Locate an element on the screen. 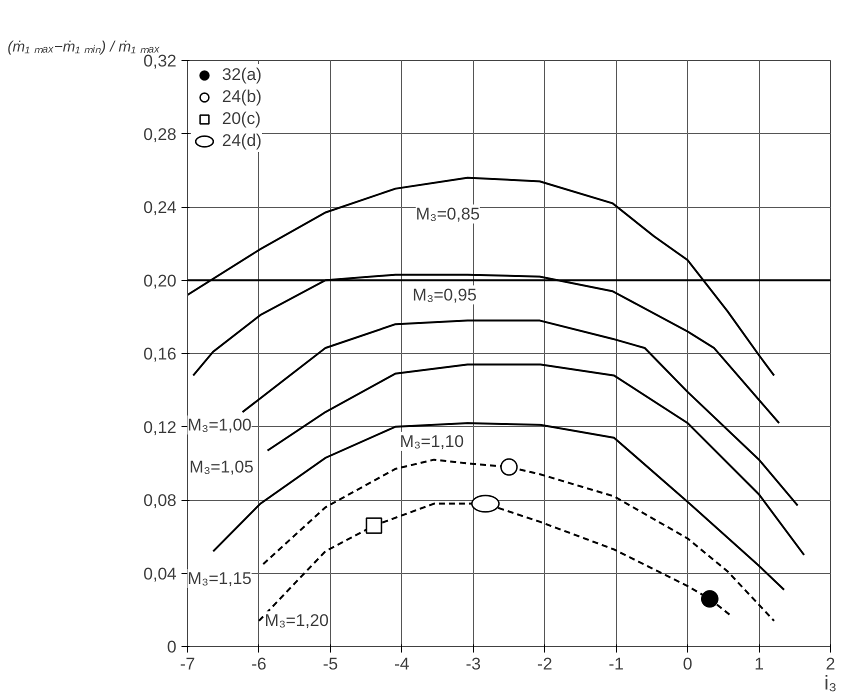  annotation: M₃=0,95 is located at coordinates (444, 294).